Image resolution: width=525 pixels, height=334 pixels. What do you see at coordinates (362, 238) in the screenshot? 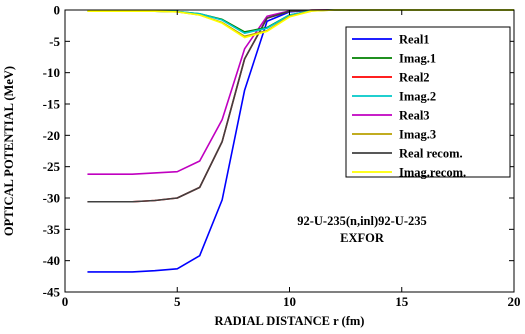
I see `annotation-source: EXFOR` at bounding box center [362, 238].